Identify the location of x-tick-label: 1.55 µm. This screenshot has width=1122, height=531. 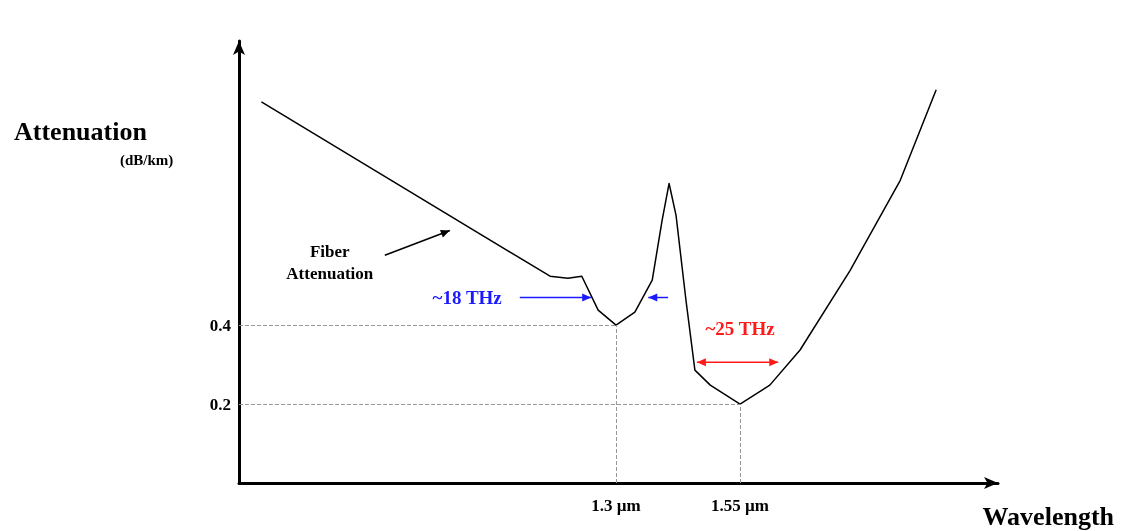
(740, 505).